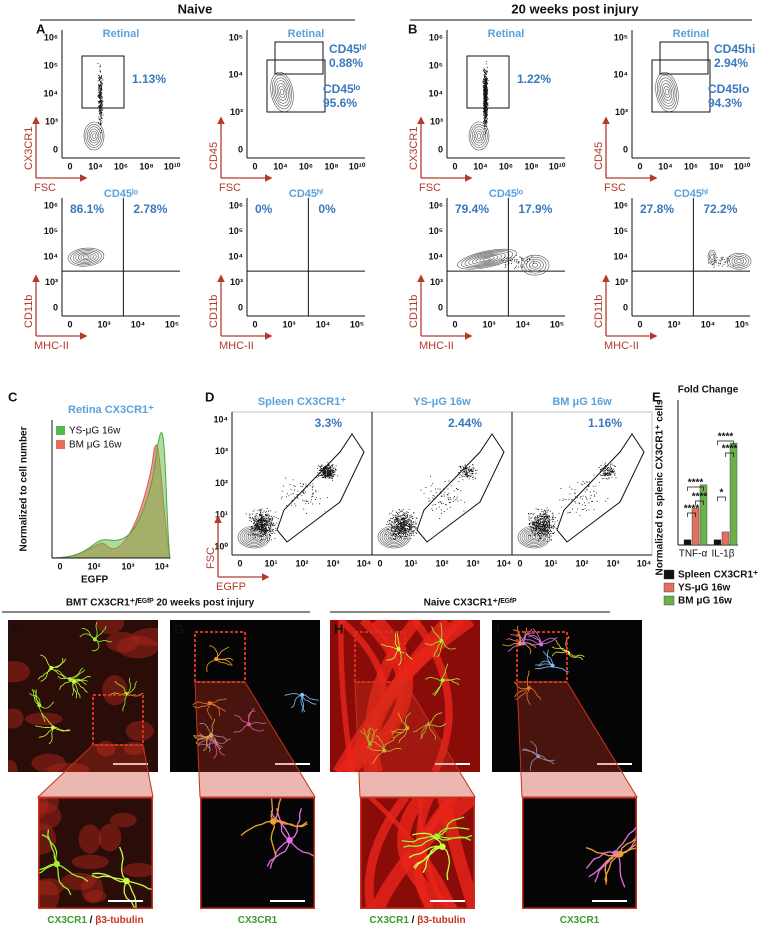 The width and height of the screenshot is (762, 928). Describe the element at coordinates (29, 148) in the screenshot. I see `y-axis-label: CX3CR1` at that location.